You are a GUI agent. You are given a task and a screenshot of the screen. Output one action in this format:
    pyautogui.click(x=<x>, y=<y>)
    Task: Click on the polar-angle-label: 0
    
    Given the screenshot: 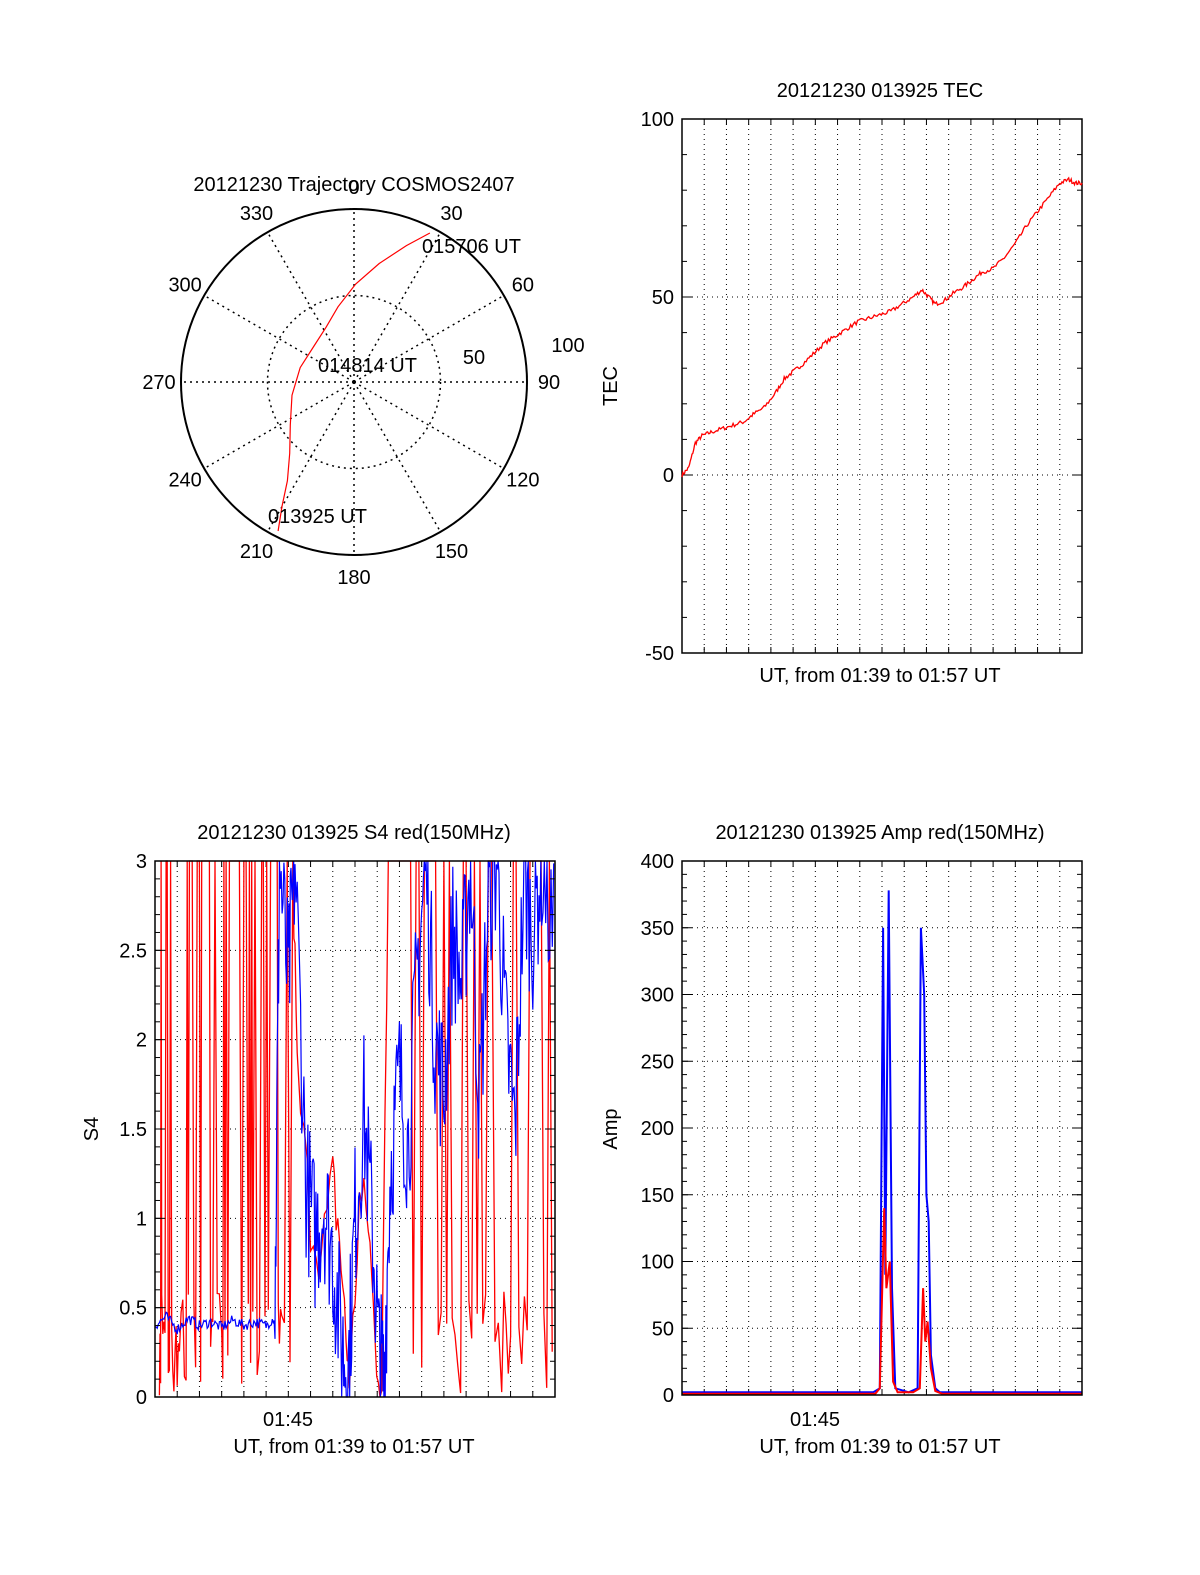 What is the action you would take?
    pyautogui.click(x=353, y=188)
    